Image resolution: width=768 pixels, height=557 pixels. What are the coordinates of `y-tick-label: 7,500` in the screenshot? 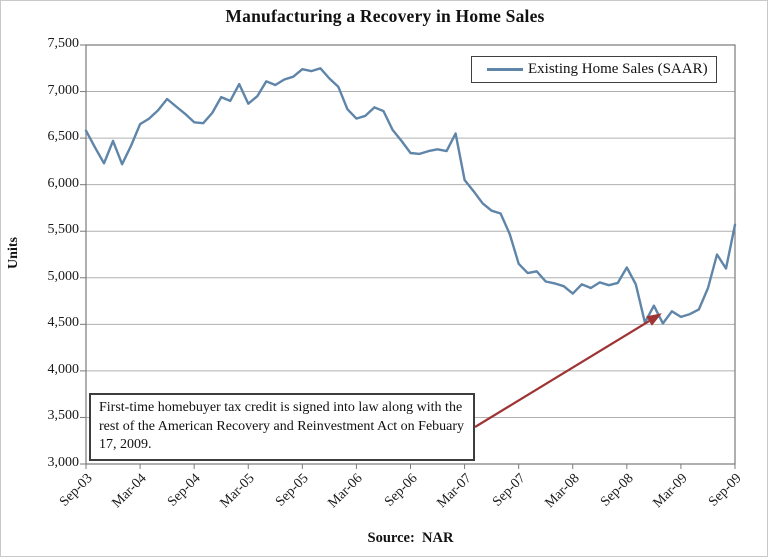 It's located at (63, 43).